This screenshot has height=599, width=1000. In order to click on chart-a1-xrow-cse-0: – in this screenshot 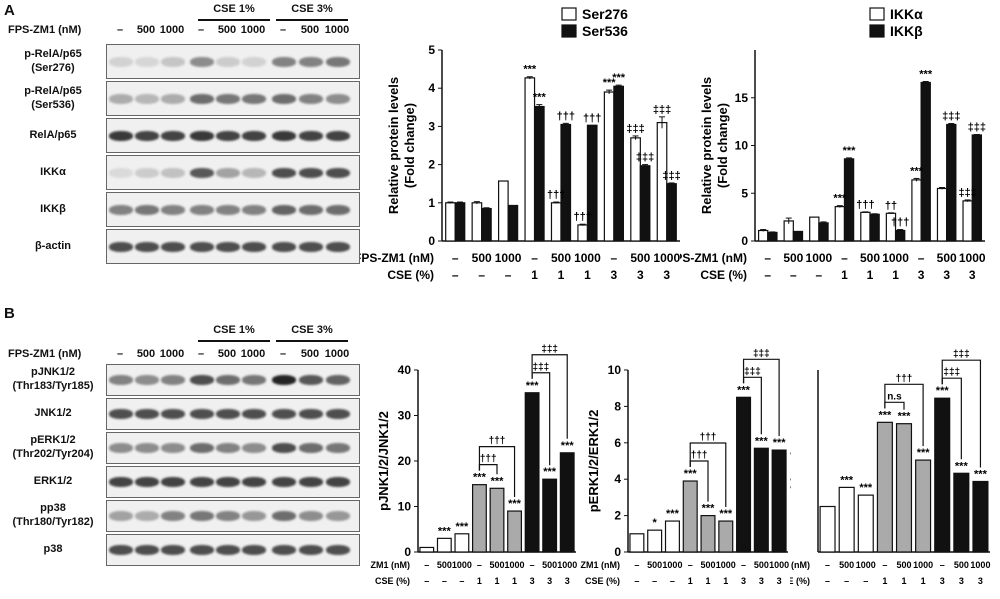, I will do `click(455, 275)`.